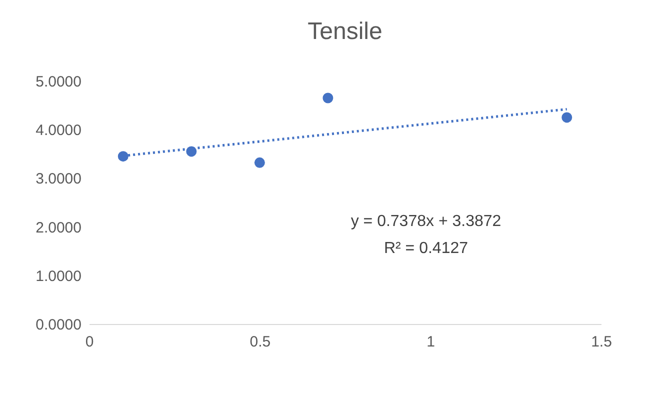 The image size is (667, 405). I want to click on x-tick-label: 1, so click(431, 342).